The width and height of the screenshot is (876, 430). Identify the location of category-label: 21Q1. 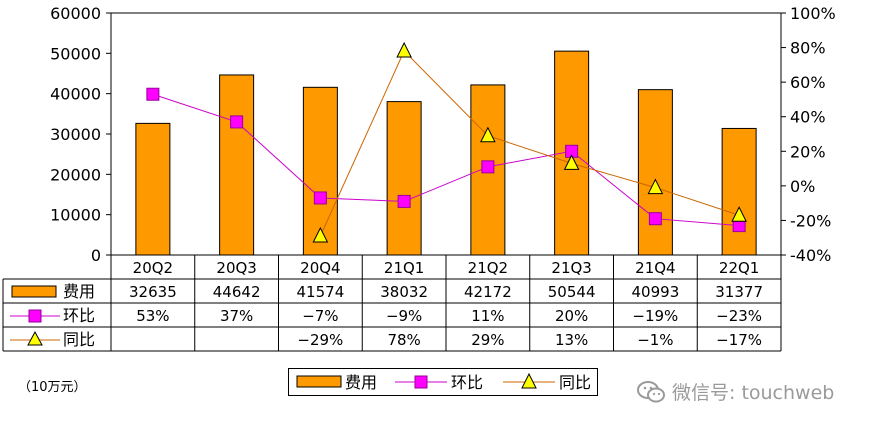
(404, 268).